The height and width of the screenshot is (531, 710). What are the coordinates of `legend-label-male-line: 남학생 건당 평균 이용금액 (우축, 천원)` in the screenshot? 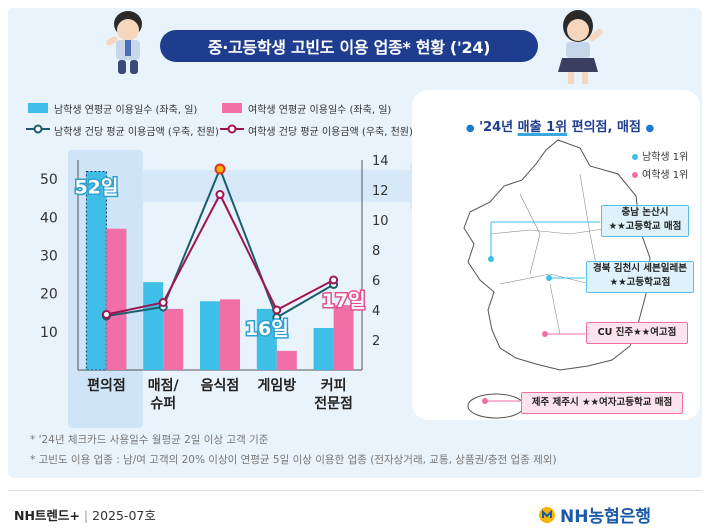 It's located at (136, 132).